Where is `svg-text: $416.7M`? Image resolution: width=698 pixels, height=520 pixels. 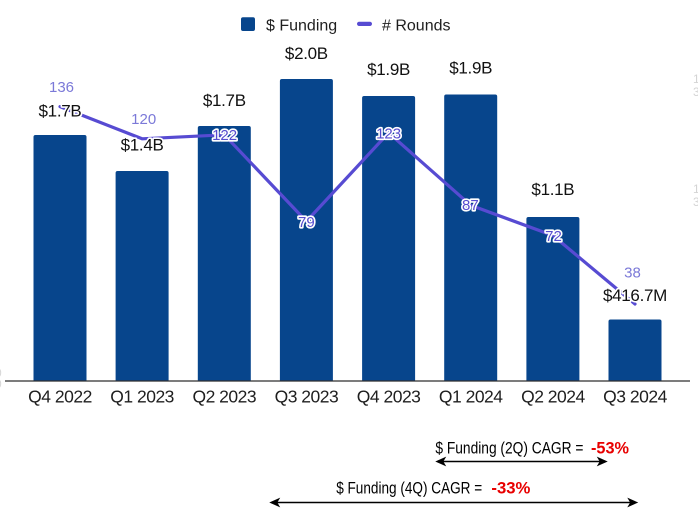 svg-text: $416.7M is located at coordinates (635, 295).